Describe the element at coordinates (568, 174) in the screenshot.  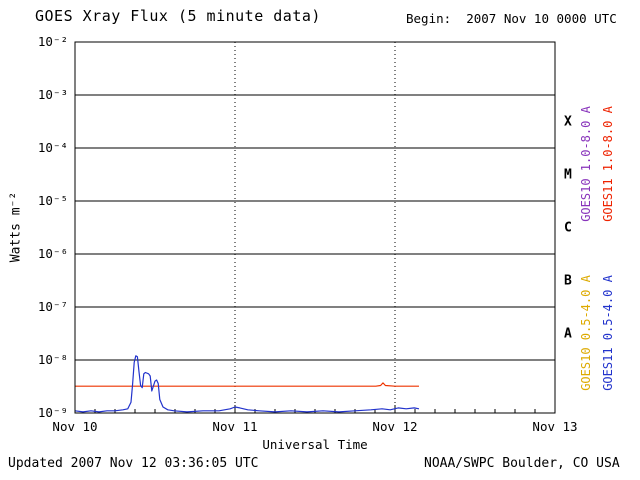
I see `flare-class-label: M` at that location.